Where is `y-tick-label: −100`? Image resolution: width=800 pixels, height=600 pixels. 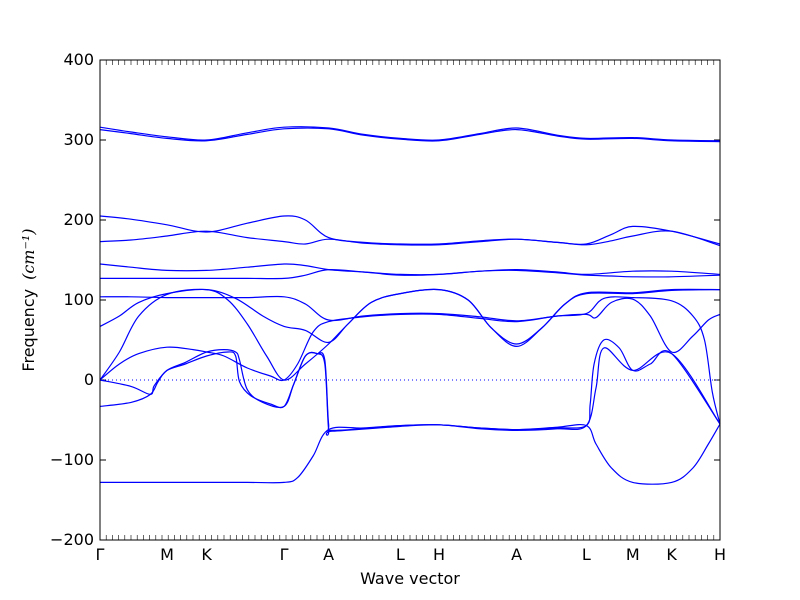
y-tick-label: −100 is located at coordinates (72, 459).